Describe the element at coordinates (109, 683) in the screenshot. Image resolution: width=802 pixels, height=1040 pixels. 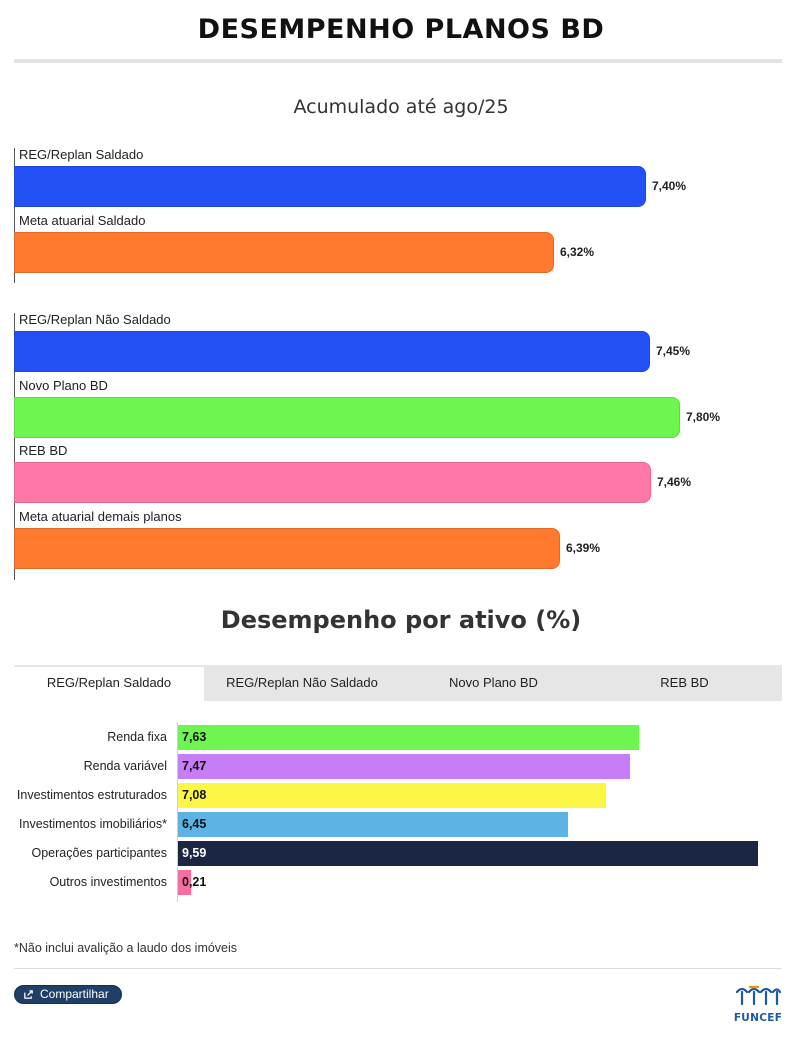
I see `tab-reg-replan-saldado: REG/Replan Saldado` at that location.